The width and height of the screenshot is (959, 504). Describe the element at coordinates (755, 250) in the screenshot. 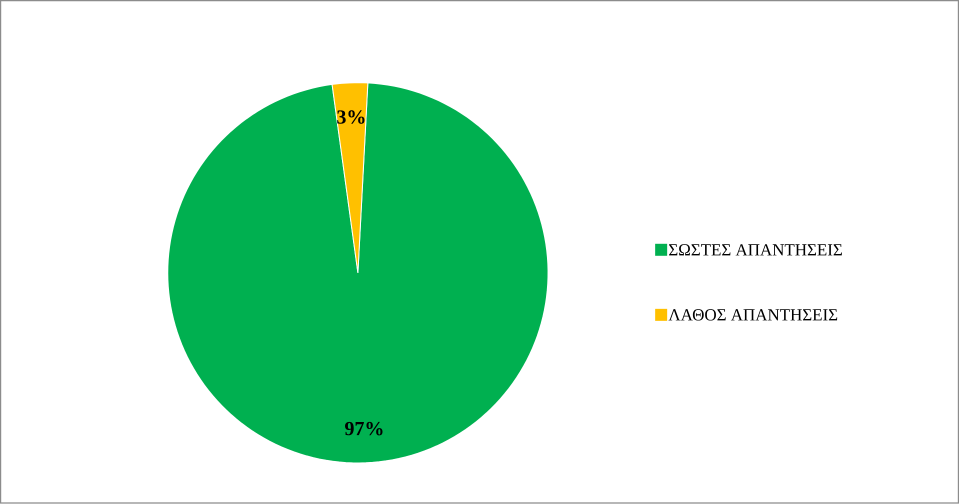

I see `legend-label: ΣΩΣΤΕΣ ΑΠΑΝΤΗΣΕΙΣ` at that location.